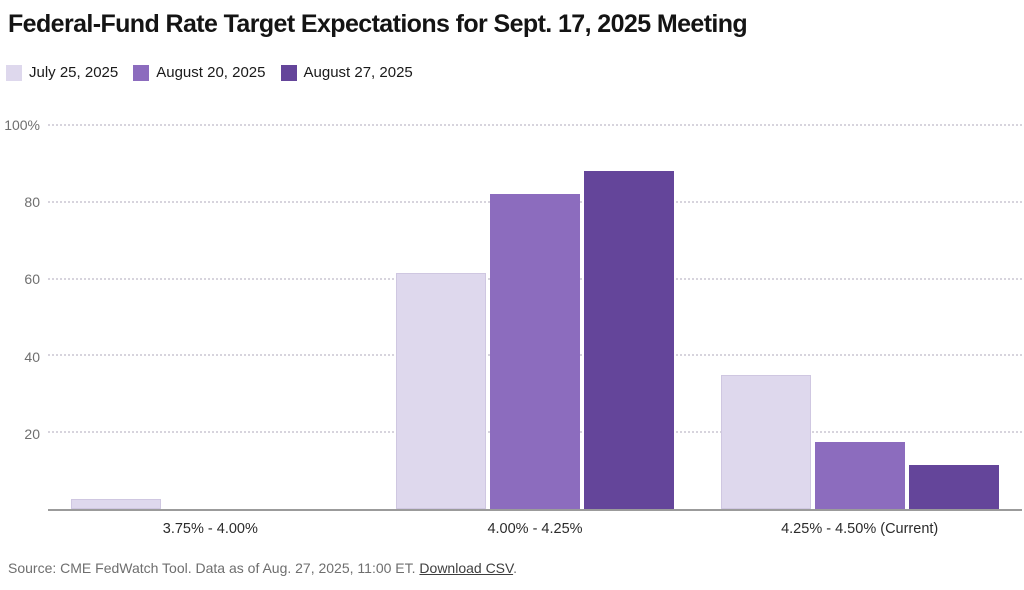  I want to click on y-tick-label-80: 80, so click(32, 202).